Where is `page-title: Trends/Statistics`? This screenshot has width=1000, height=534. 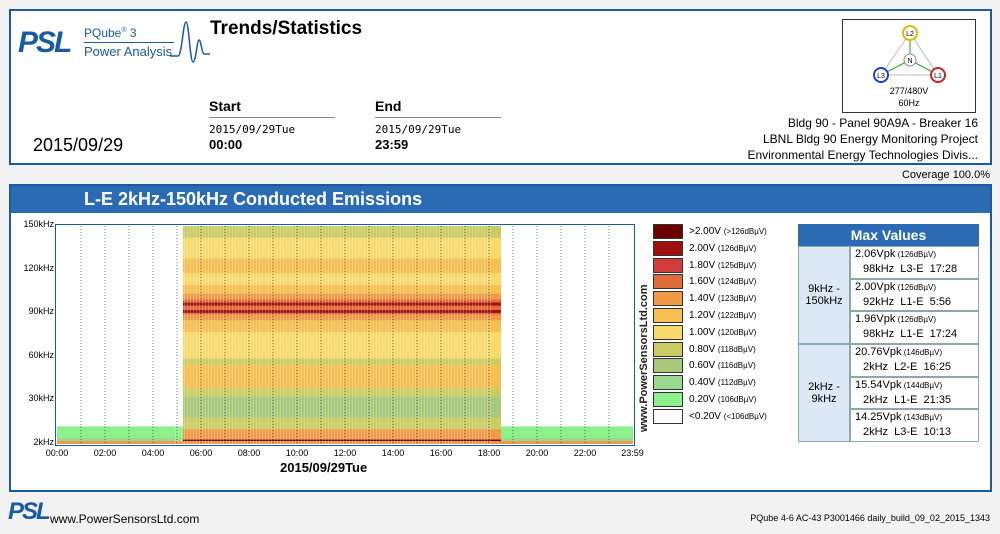
page-title: Trends/Statistics is located at coordinates (286, 28).